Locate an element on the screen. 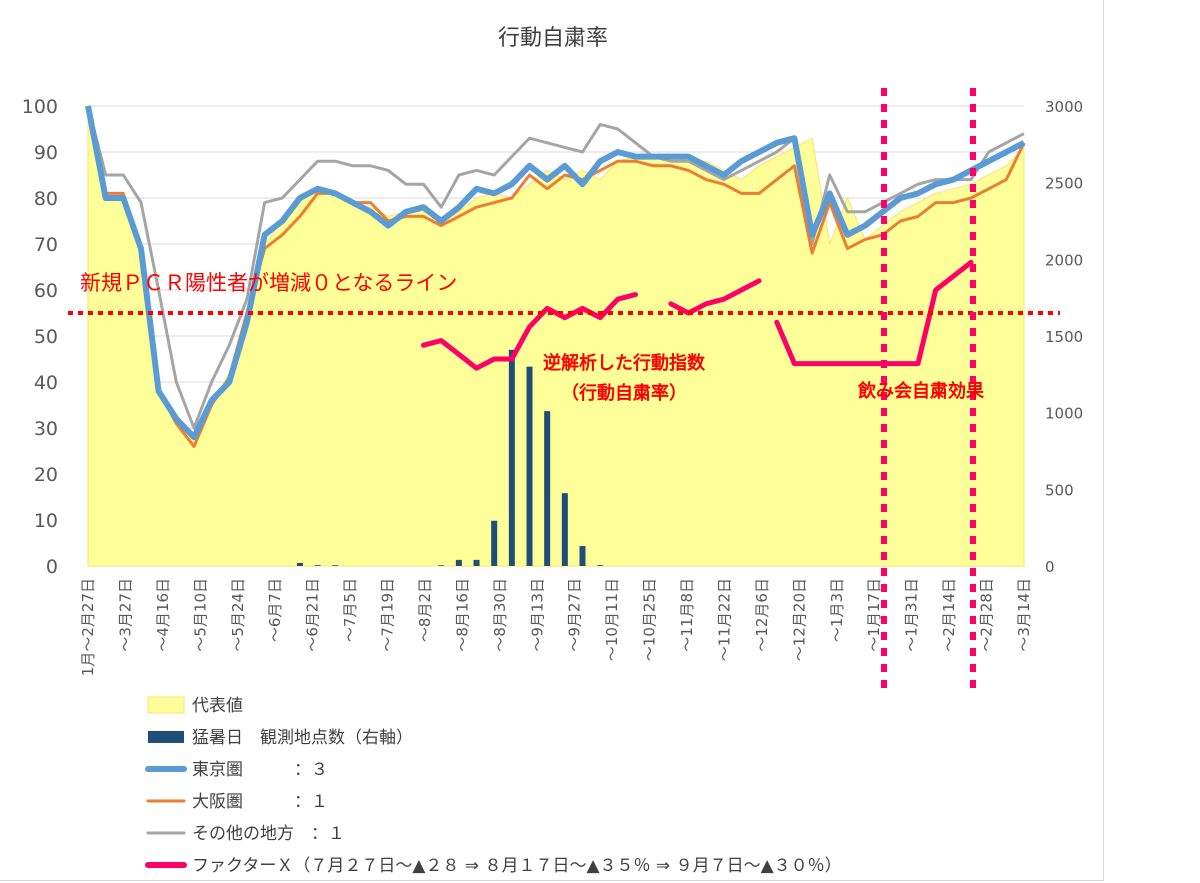 Image resolution: width=1200 pixels, height=883 pixels. left-tick-label: 50 is located at coordinates (46, 337).